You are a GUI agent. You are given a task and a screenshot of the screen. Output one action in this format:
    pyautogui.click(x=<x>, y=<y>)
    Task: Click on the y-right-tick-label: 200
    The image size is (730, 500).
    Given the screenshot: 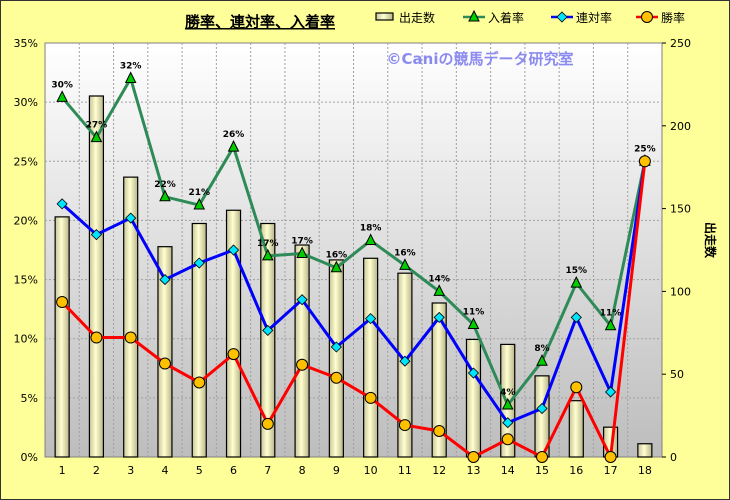 What is the action you would take?
    pyautogui.click(x=680, y=126)
    